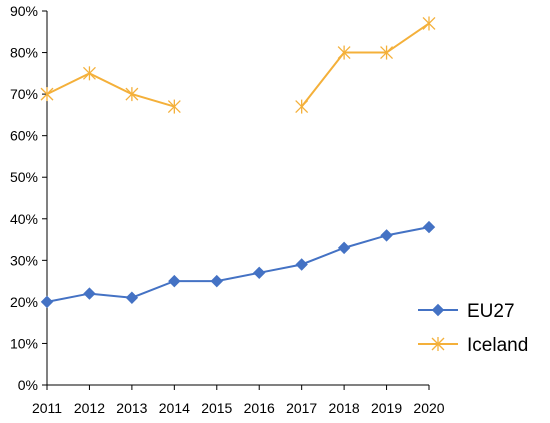 The height and width of the screenshot is (423, 550). What do you see at coordinates (238, 400) in the screenshot?
I see `x-axis-ticks: 2011 2012 2013 2014 2015 2016 2017 2018 2019 2020` at bounding box center [238, 400].